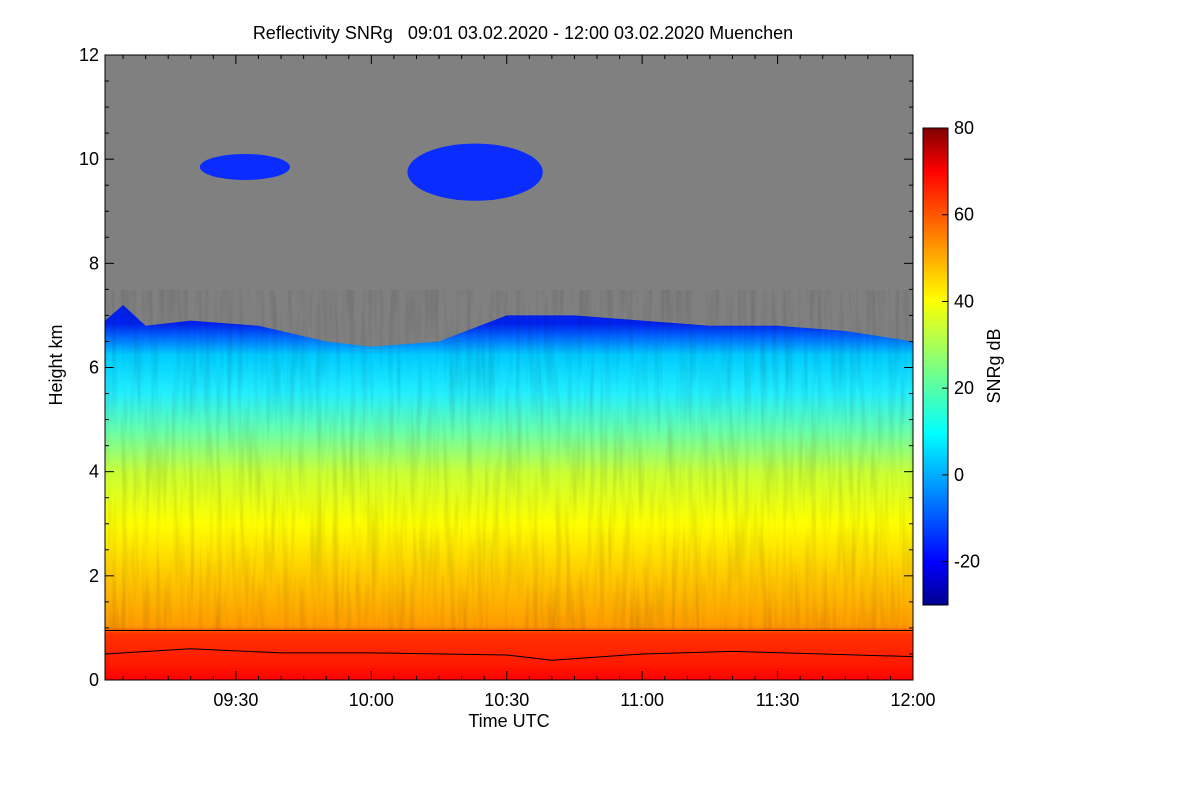  What do you see at coordinates (506, 700) in the screenshot?
I see `x-tick-label: 10:30` at bounding box center [506, 700].